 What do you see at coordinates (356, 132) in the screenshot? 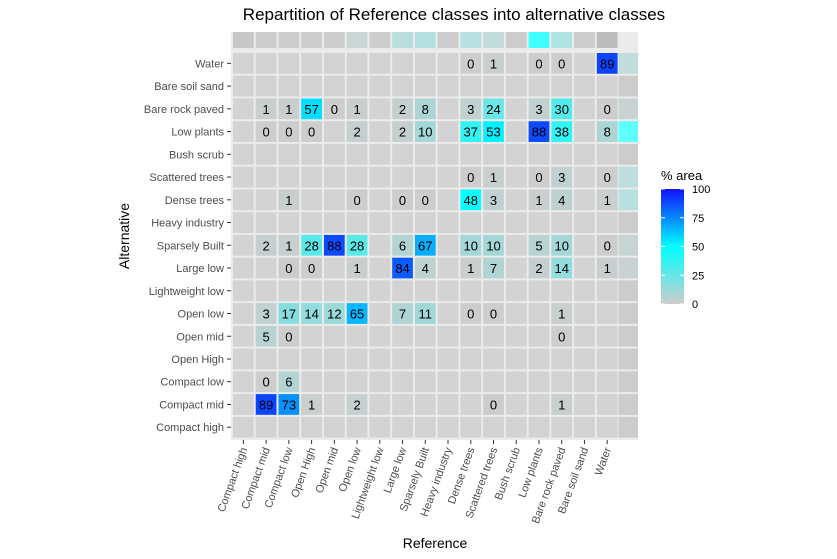
I see `cell-value-label: 2` at bounding box center [356, 132].